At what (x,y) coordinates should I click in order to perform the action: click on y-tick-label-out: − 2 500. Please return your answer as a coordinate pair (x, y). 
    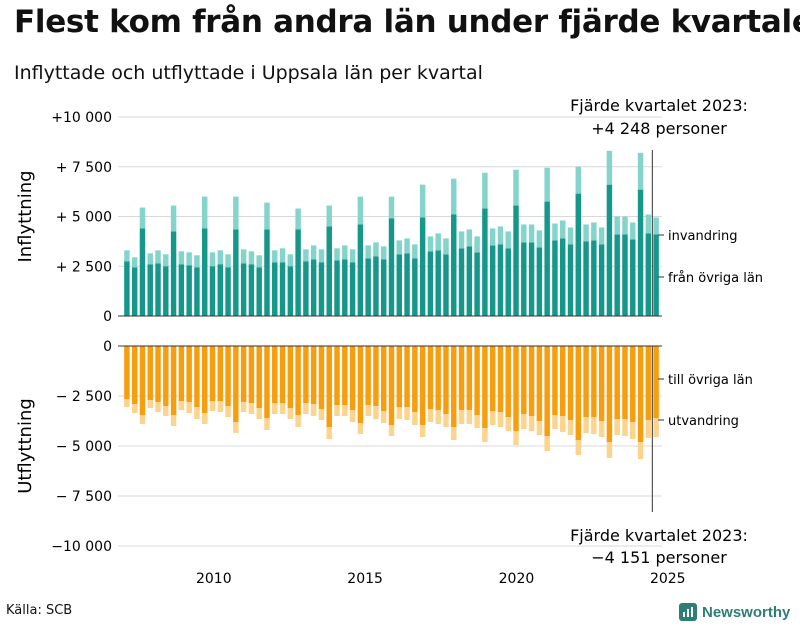
    Looking at the image, I should click on (84, 397).